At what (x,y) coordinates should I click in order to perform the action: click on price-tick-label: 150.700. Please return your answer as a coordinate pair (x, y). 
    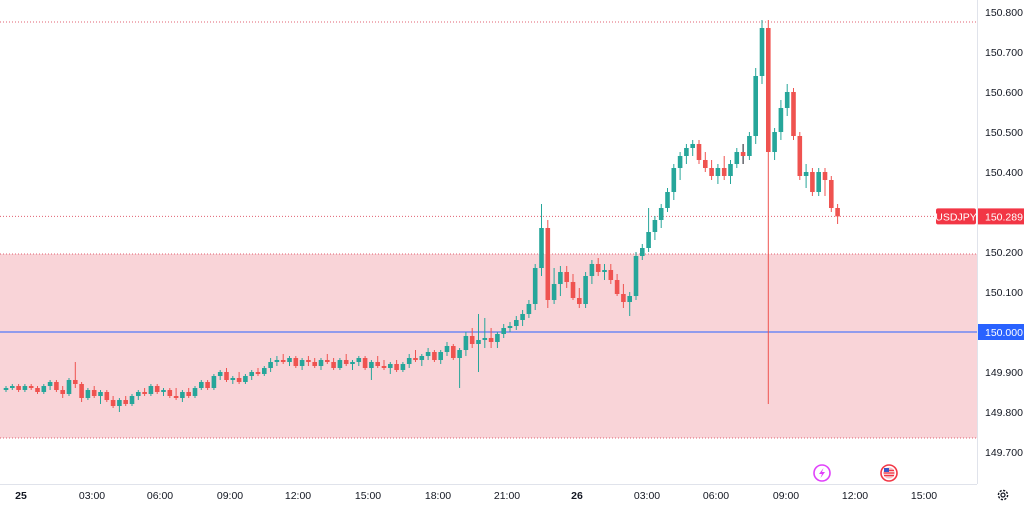
    Looking at the image, I should click on (1004, 53).